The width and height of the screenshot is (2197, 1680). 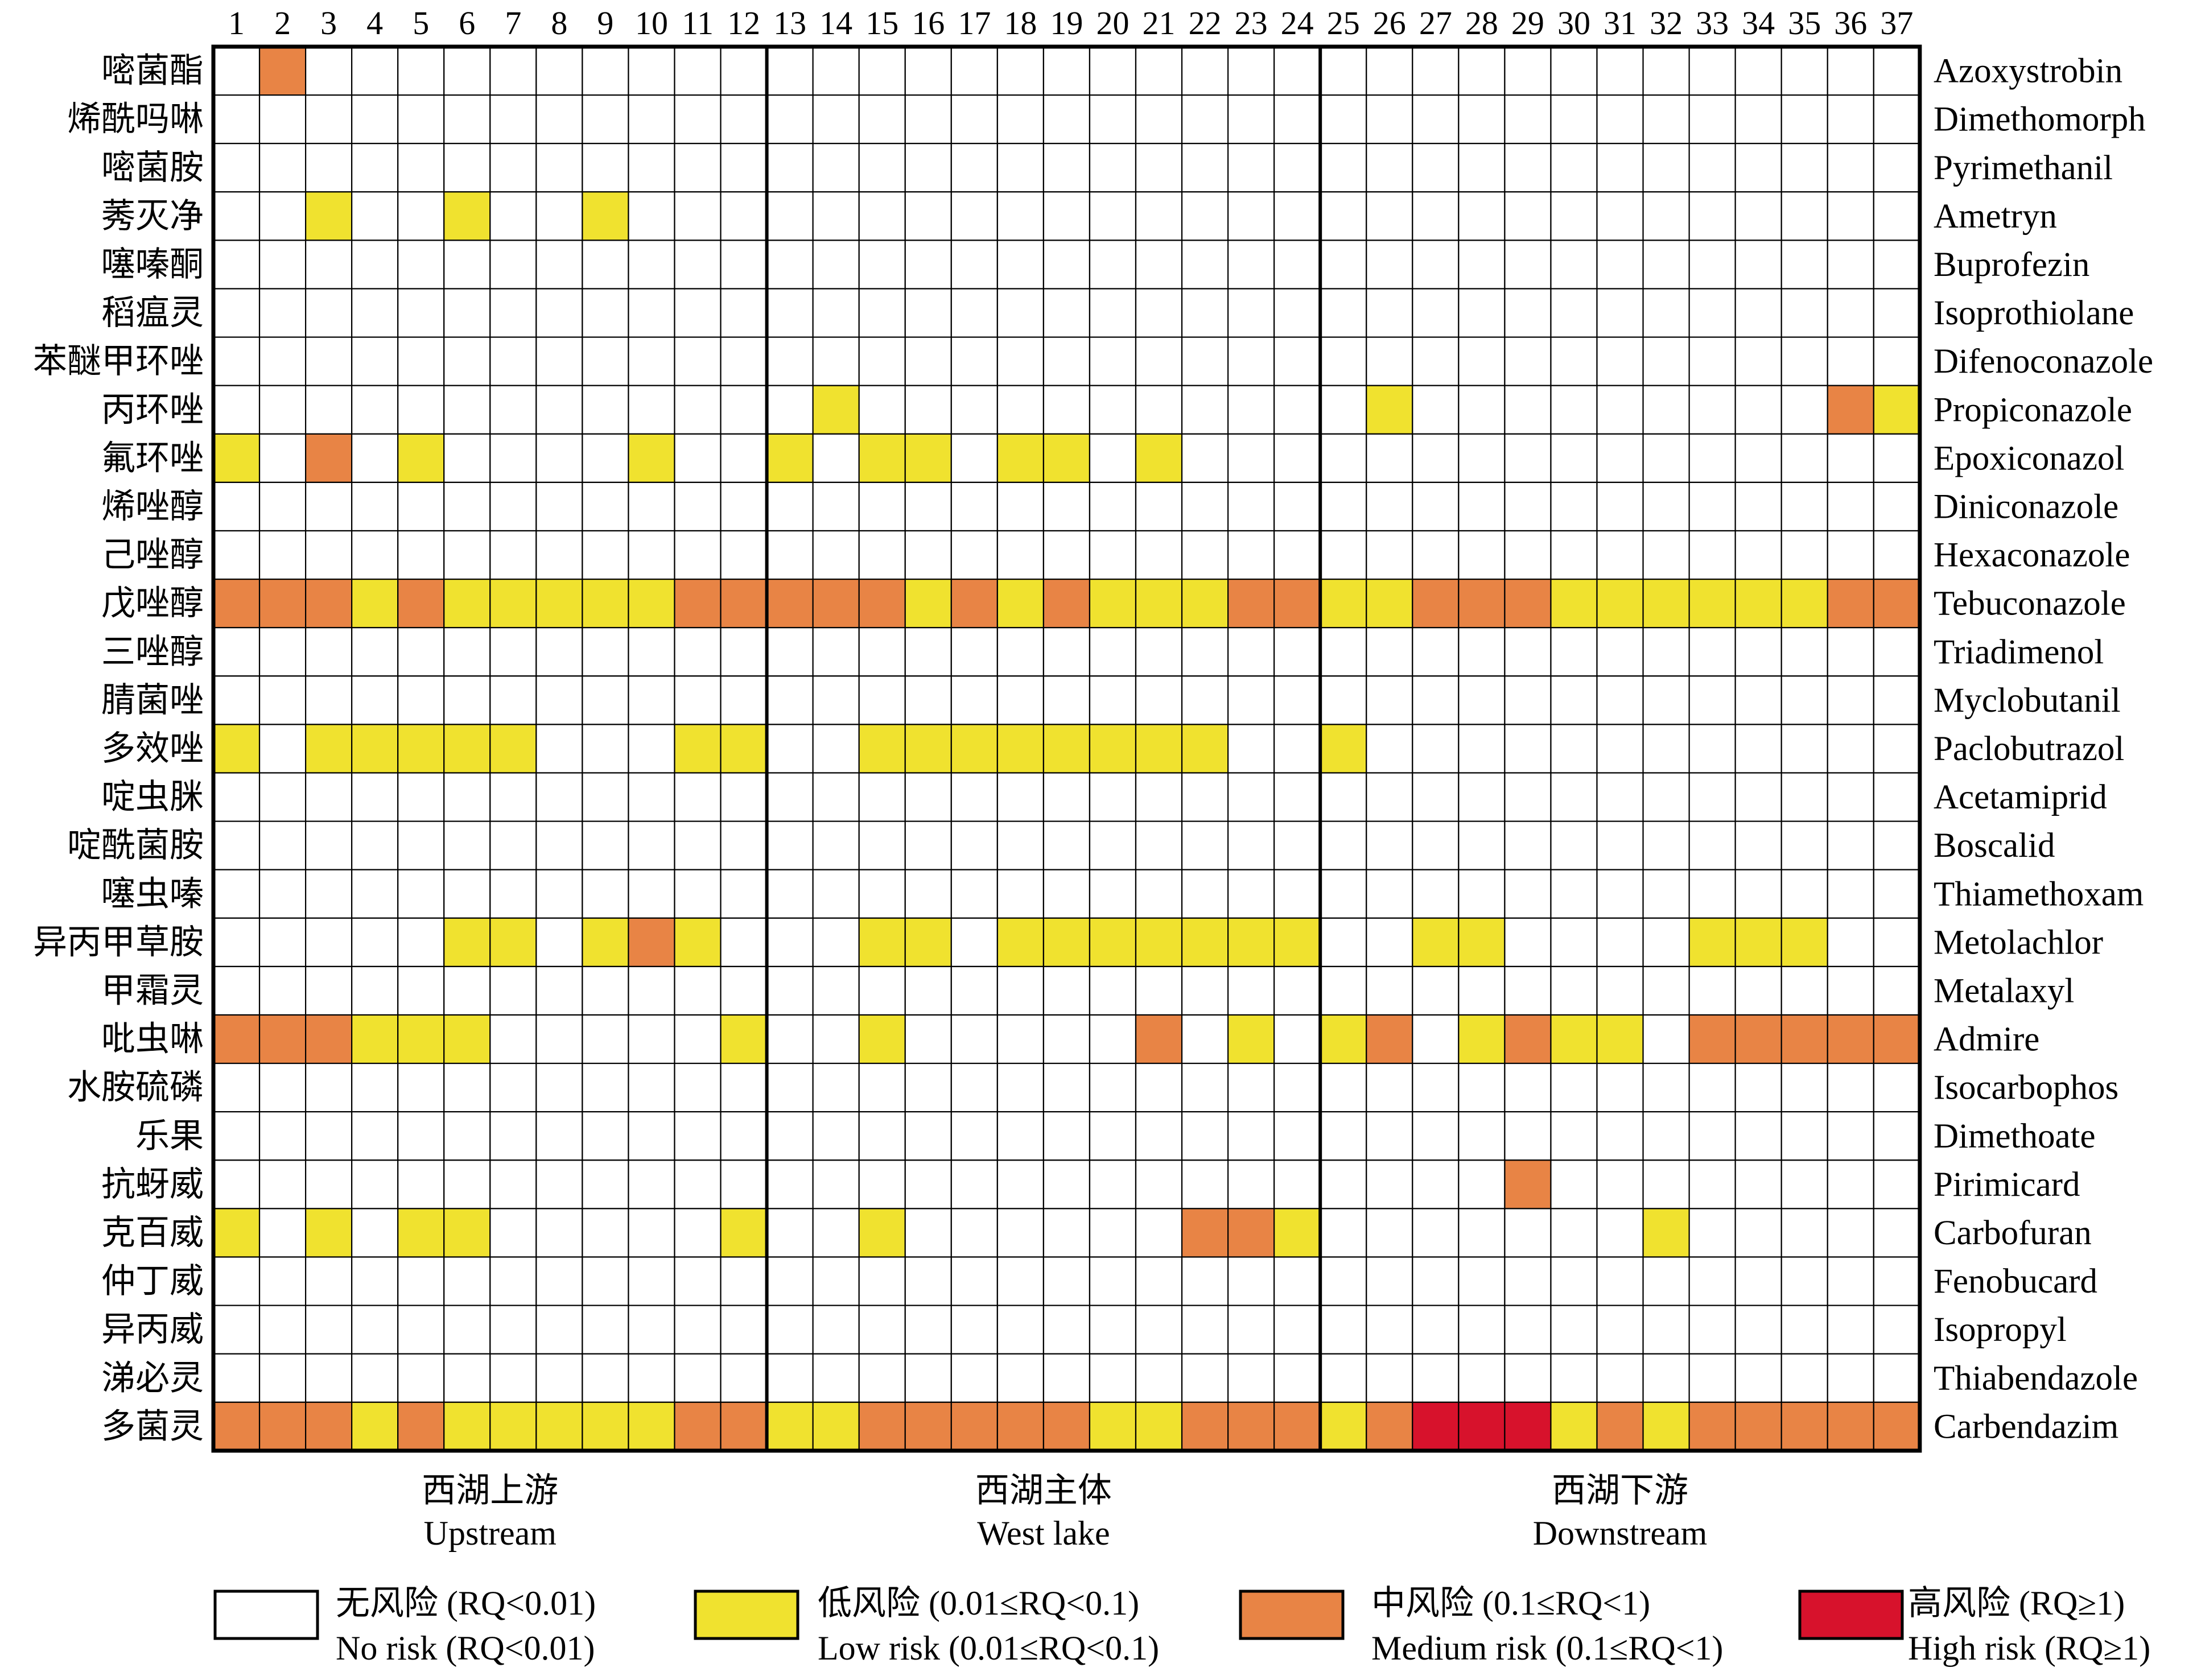 What do you see at coordinates (1986, 1040) in the screenshot?
I see `row-label-en: Admire` at bounding box center [1986, 1040].